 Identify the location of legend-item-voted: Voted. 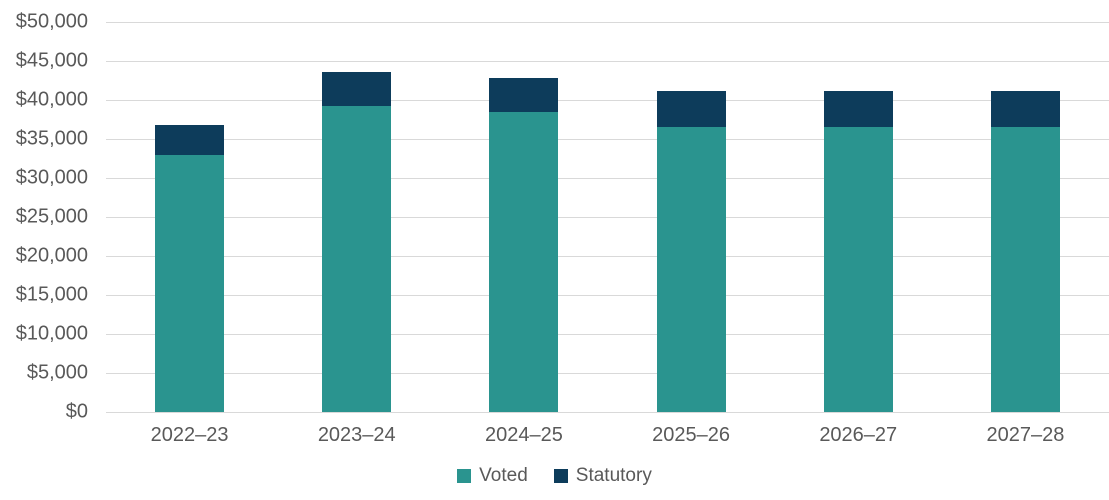
(492, 476).